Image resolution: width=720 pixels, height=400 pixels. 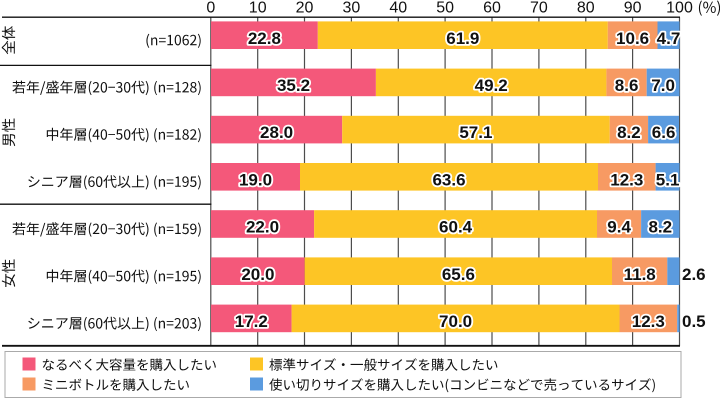 What do you see at coordinates (640, 274) in the screenshot?
I see `svg-text: 11.8` at bounding box center [640, 274].